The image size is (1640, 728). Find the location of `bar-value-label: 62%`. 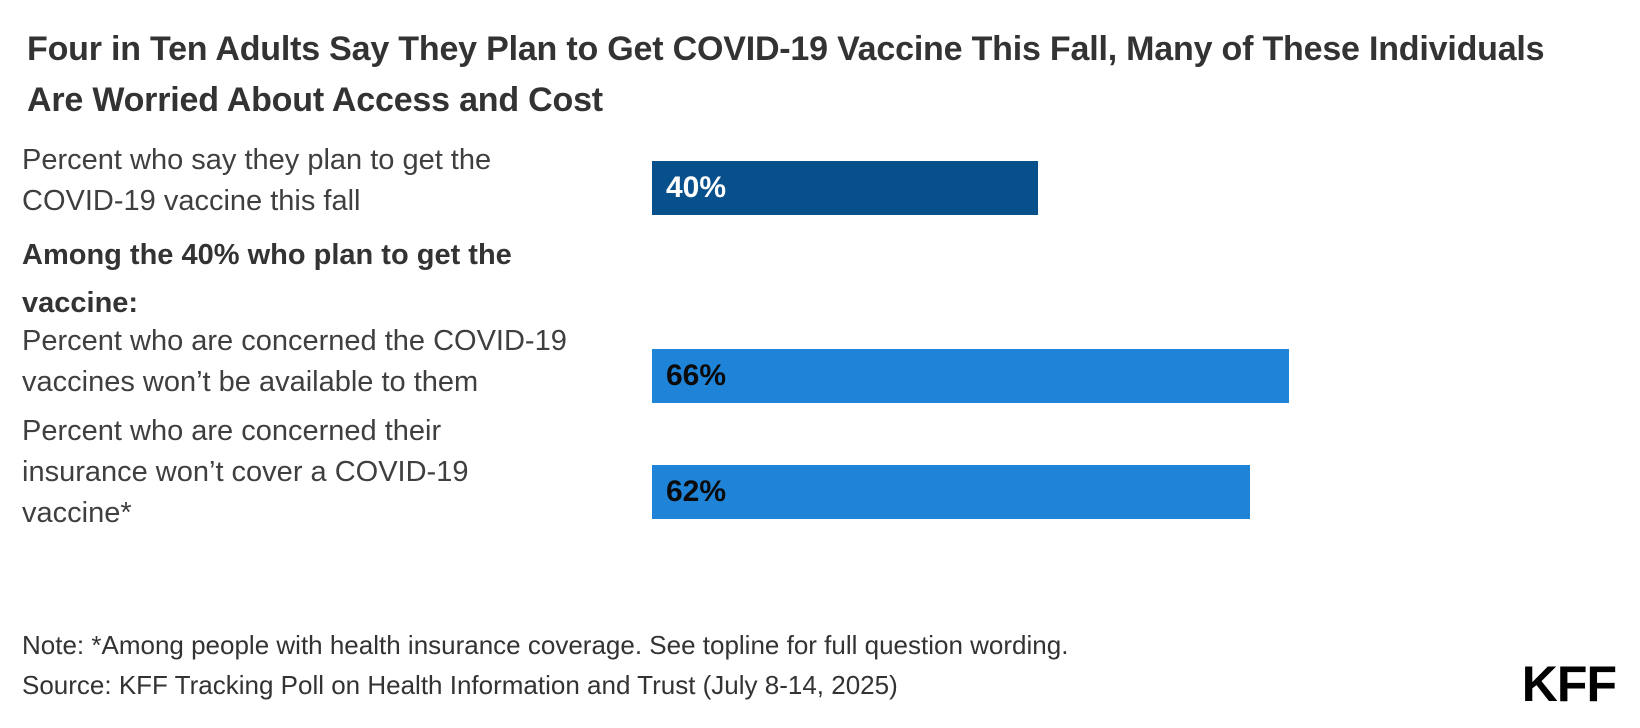

bar-value-label: 62% is located at coordinates (696, 491).